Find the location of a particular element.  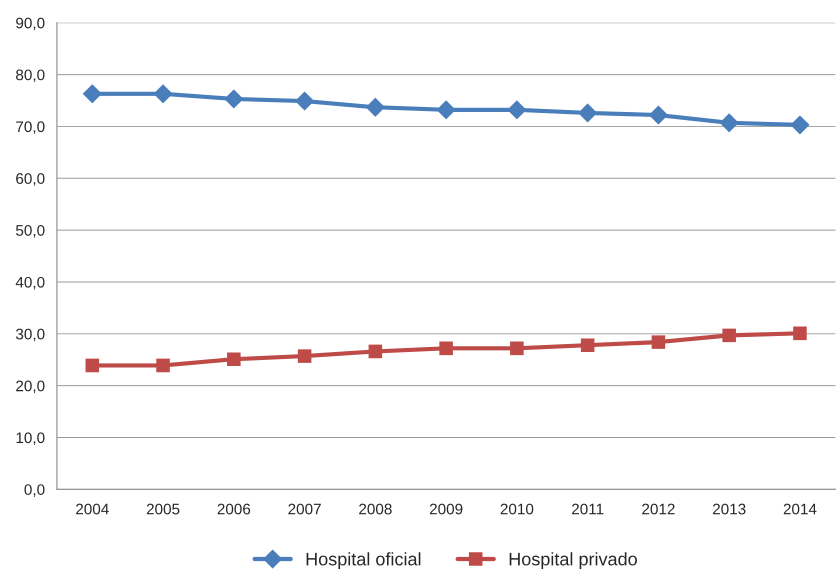

y-tick-label: 10,0 is located at coordinates (30, 438).